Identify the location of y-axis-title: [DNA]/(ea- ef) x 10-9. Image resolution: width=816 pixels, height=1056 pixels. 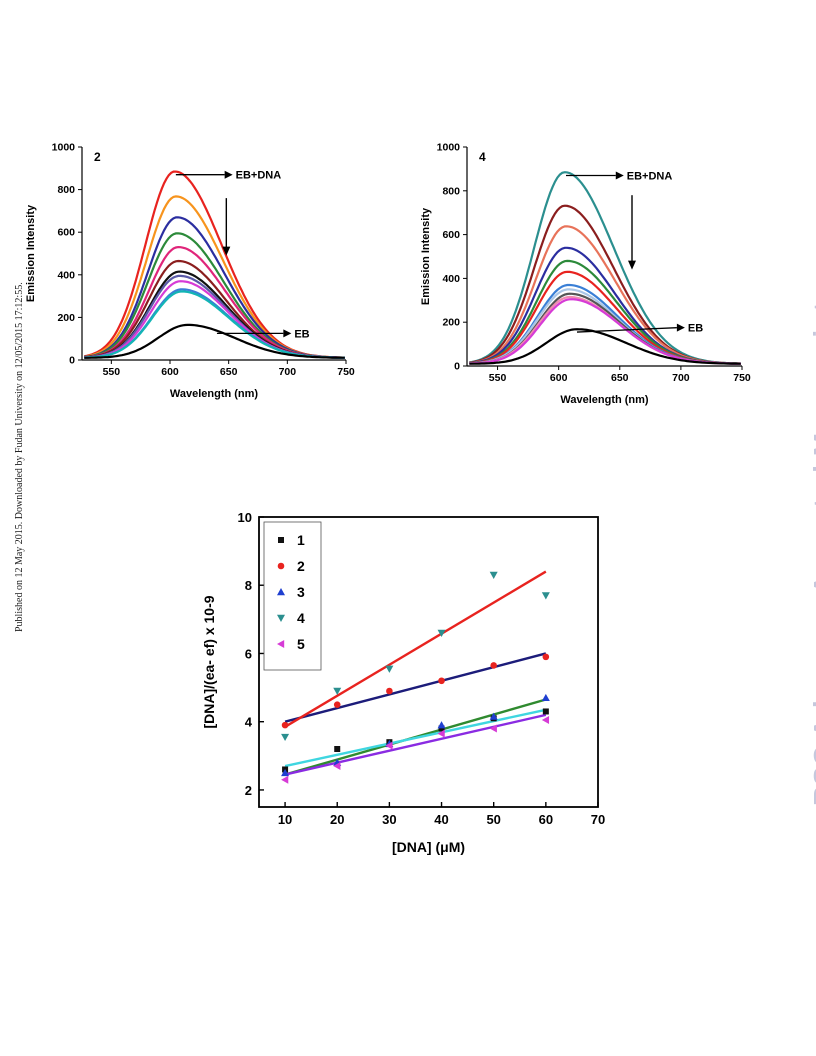
(209, 661).